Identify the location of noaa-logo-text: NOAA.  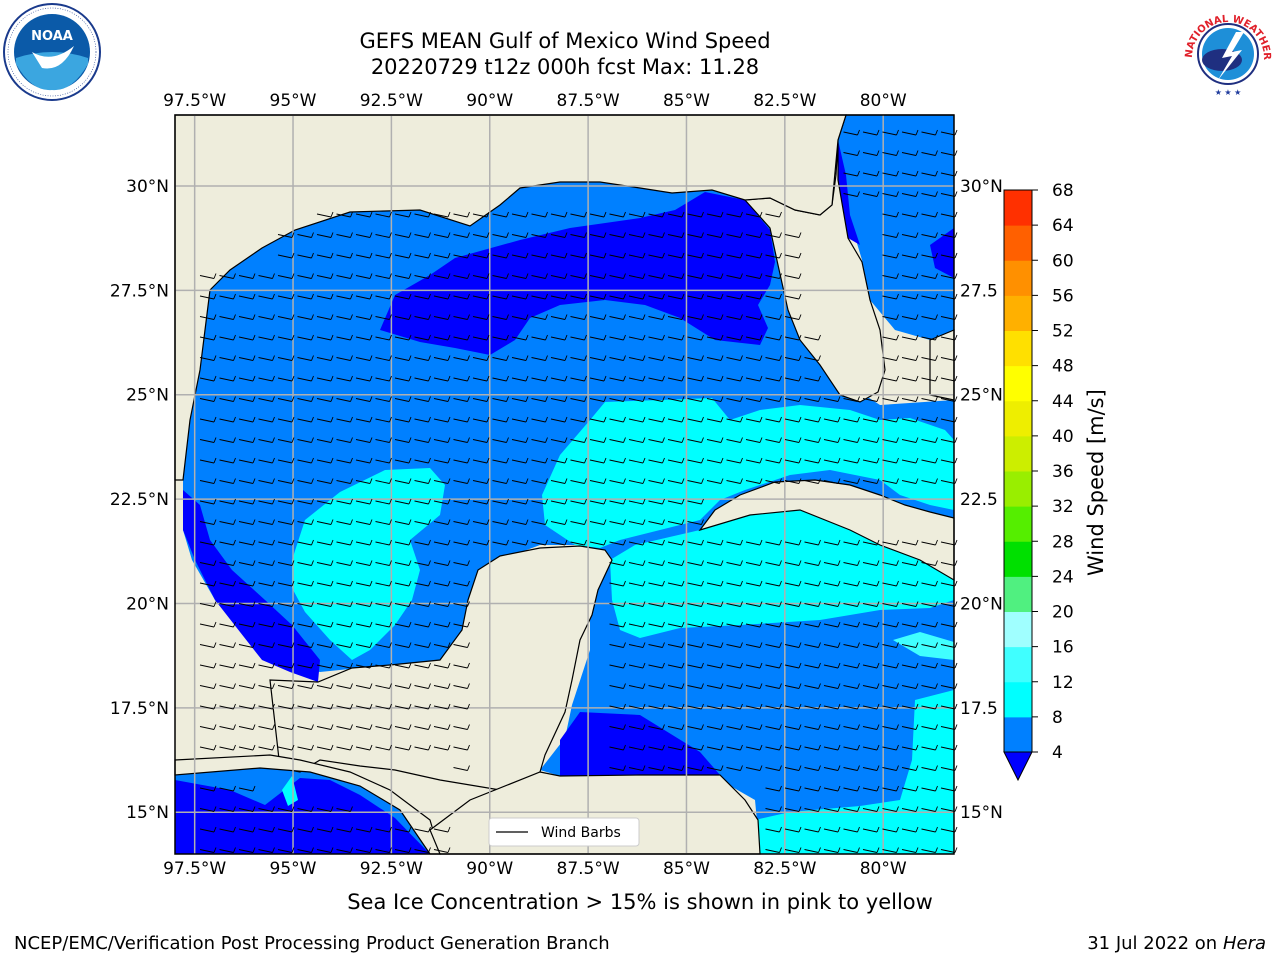
(52, 36).